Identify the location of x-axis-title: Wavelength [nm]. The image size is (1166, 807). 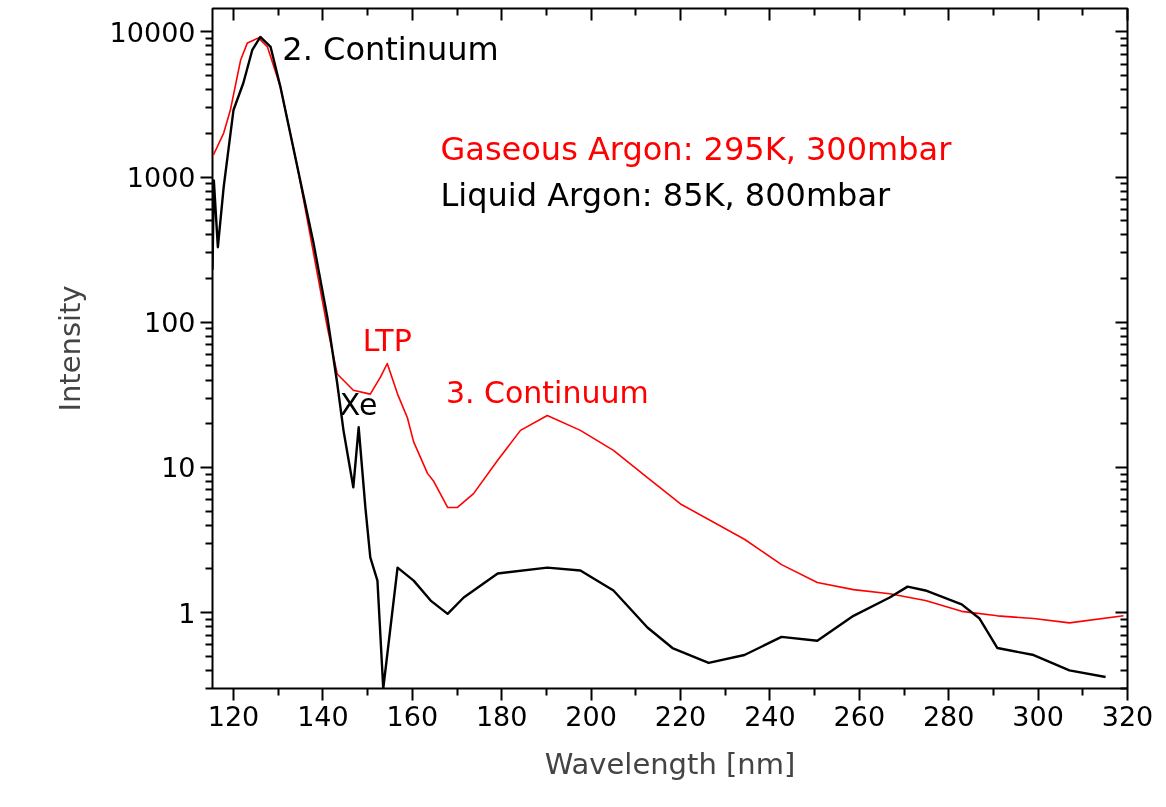
(670, 763).